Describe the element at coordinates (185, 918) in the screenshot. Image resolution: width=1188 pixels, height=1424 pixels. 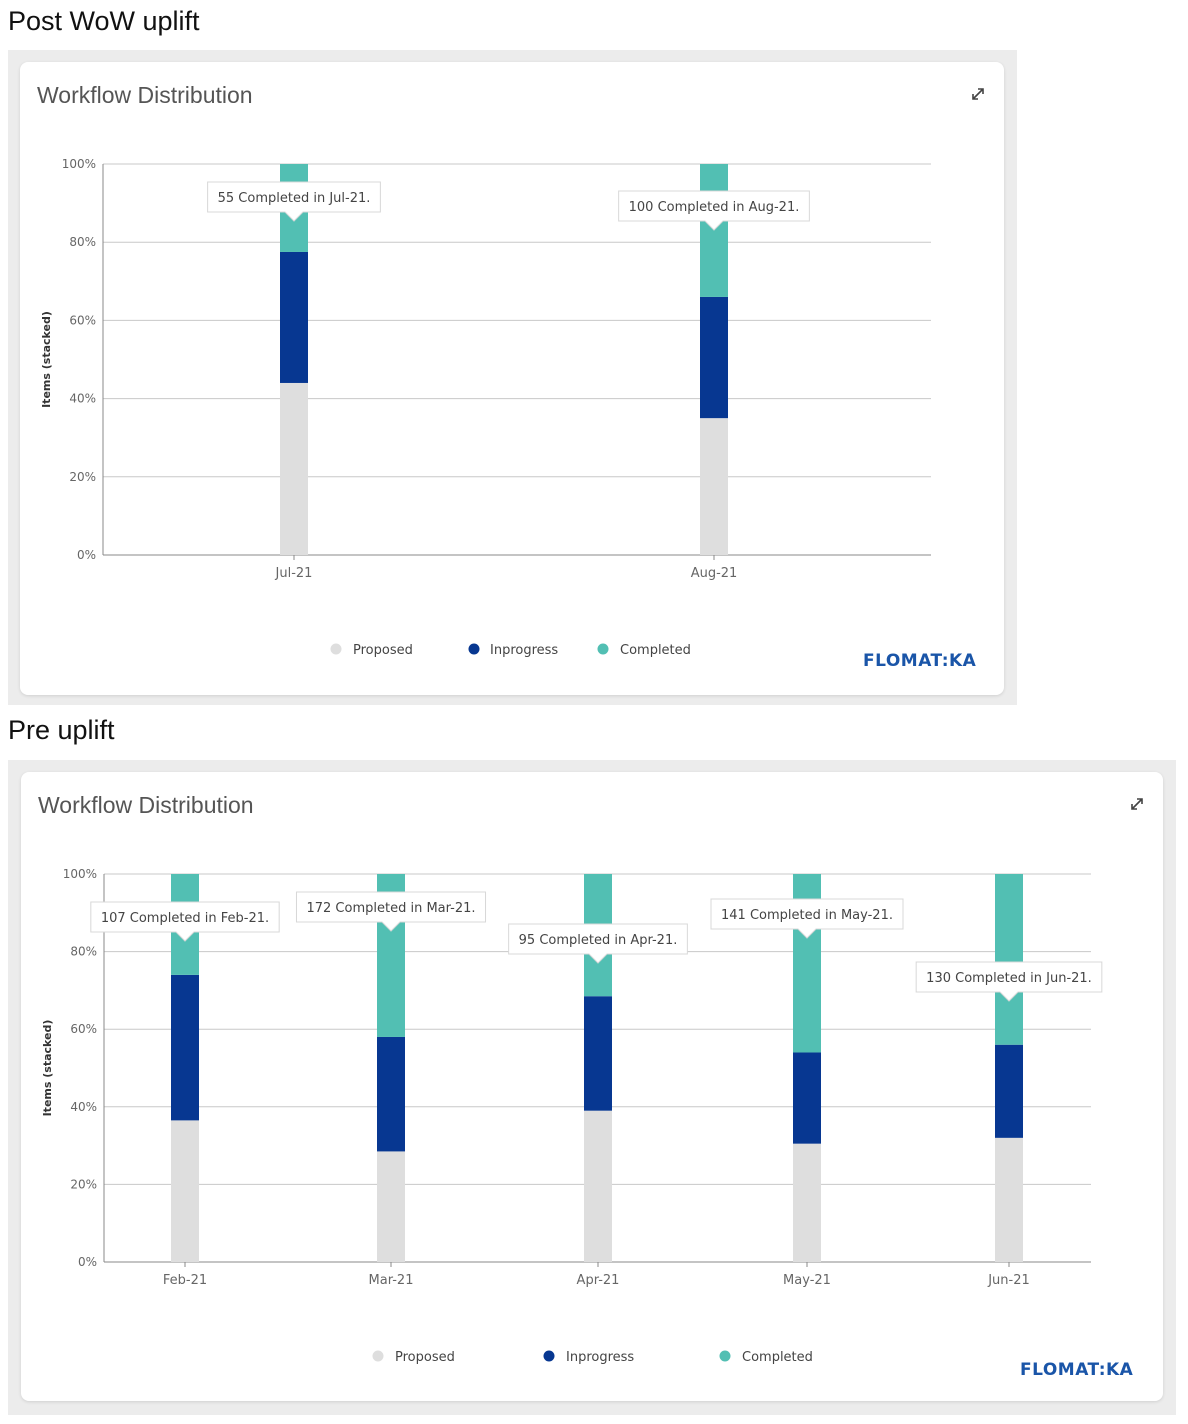
I see `tooltip-text: 107 Completed in Feb-21.` at that location.